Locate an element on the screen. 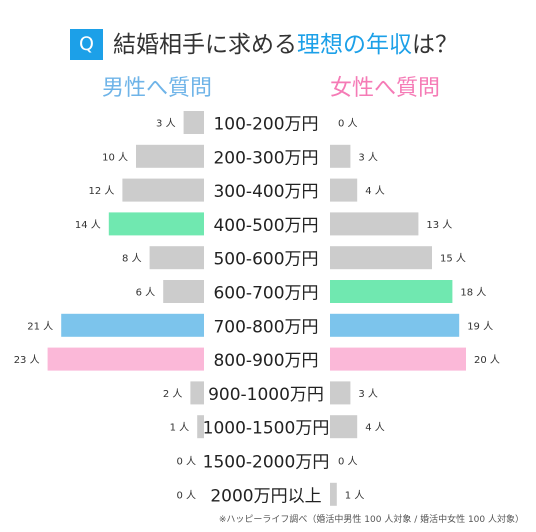 The height and width of the screenshot is (532, 536). category-label: 1000-1500万円 is located at coordinates (266, 429).